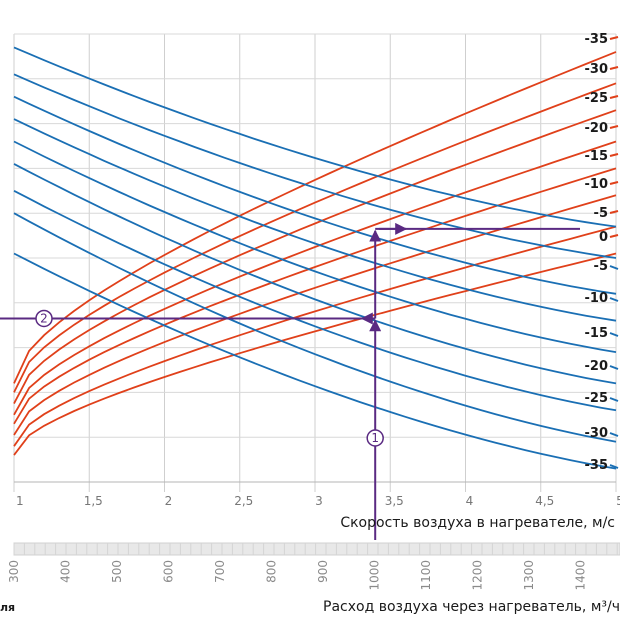  I want to click on x-axis-title: Скорость воздуха в нагревателе, м/с, so click(477, 523).